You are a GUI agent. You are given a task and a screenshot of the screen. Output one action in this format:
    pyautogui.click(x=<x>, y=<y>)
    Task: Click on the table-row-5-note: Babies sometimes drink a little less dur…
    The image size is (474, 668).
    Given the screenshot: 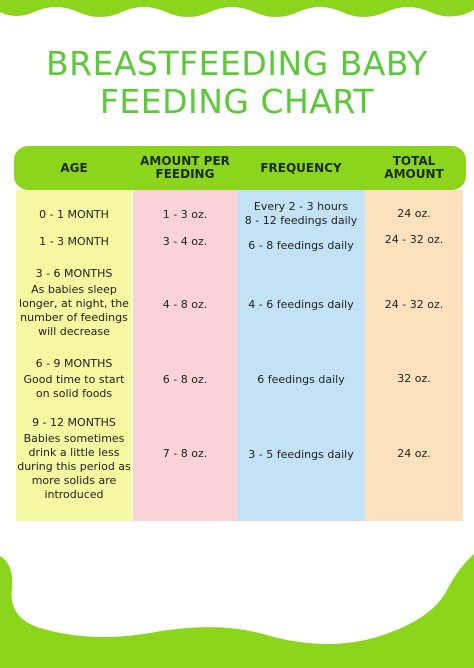 What is the action you would take?
    pyautogui.click(x=74, y=466)
    